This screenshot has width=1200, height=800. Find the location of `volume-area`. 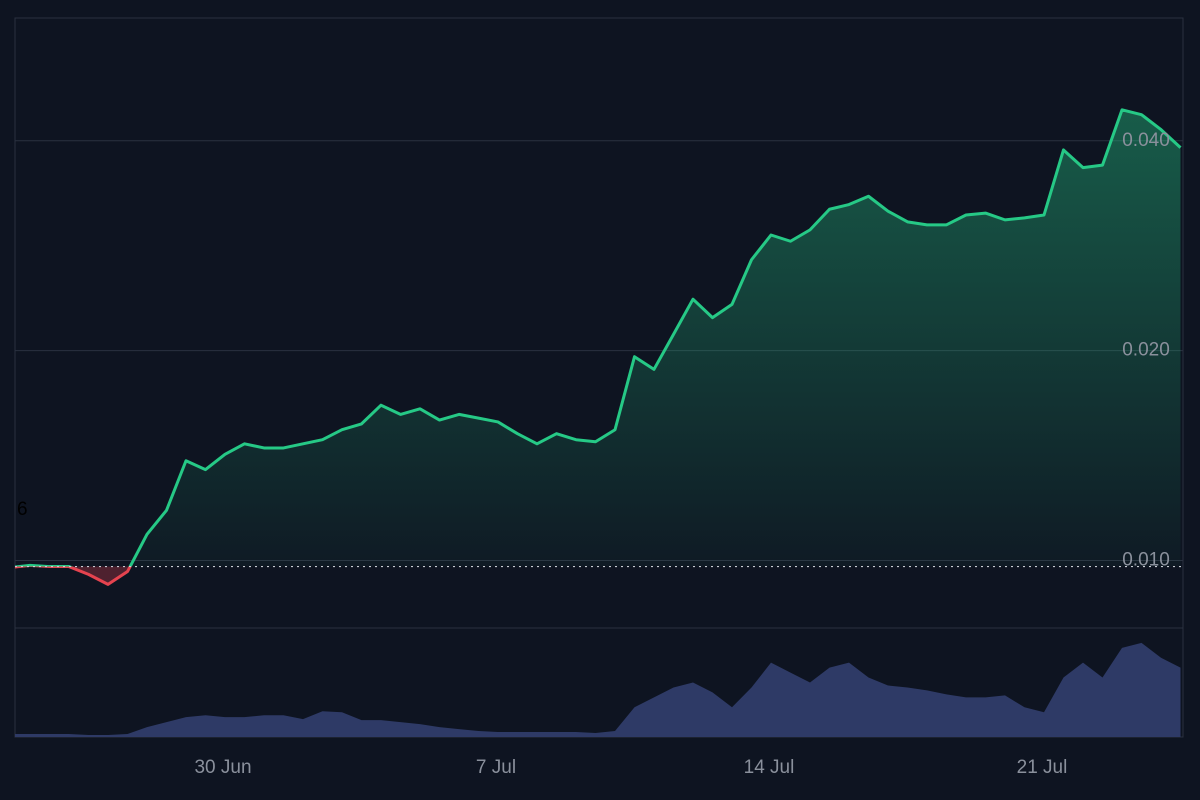

volume-area is located at coordinates (598, 689).